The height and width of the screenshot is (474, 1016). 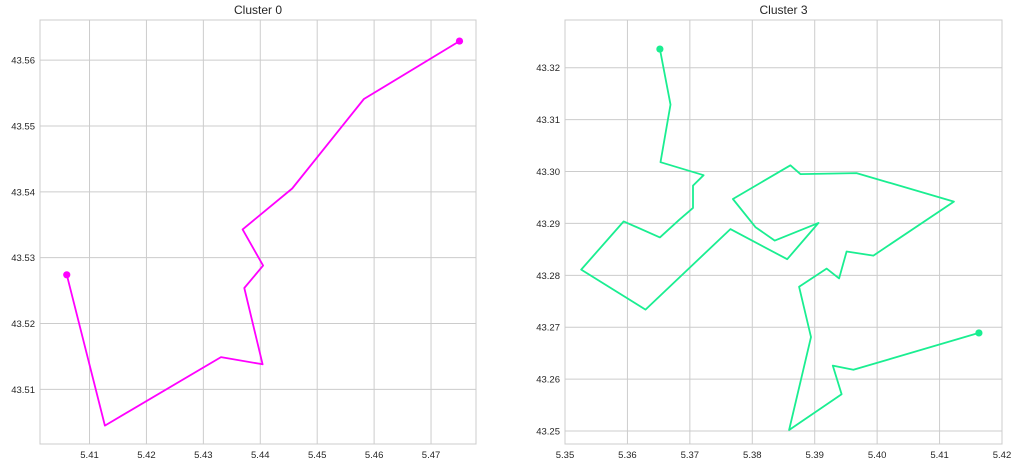 I want to click on y-tick-label: 43.32, so click(x=548, y=68).